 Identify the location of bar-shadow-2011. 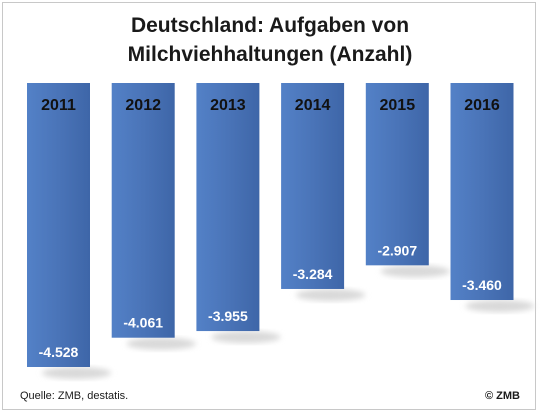
(76, 373).